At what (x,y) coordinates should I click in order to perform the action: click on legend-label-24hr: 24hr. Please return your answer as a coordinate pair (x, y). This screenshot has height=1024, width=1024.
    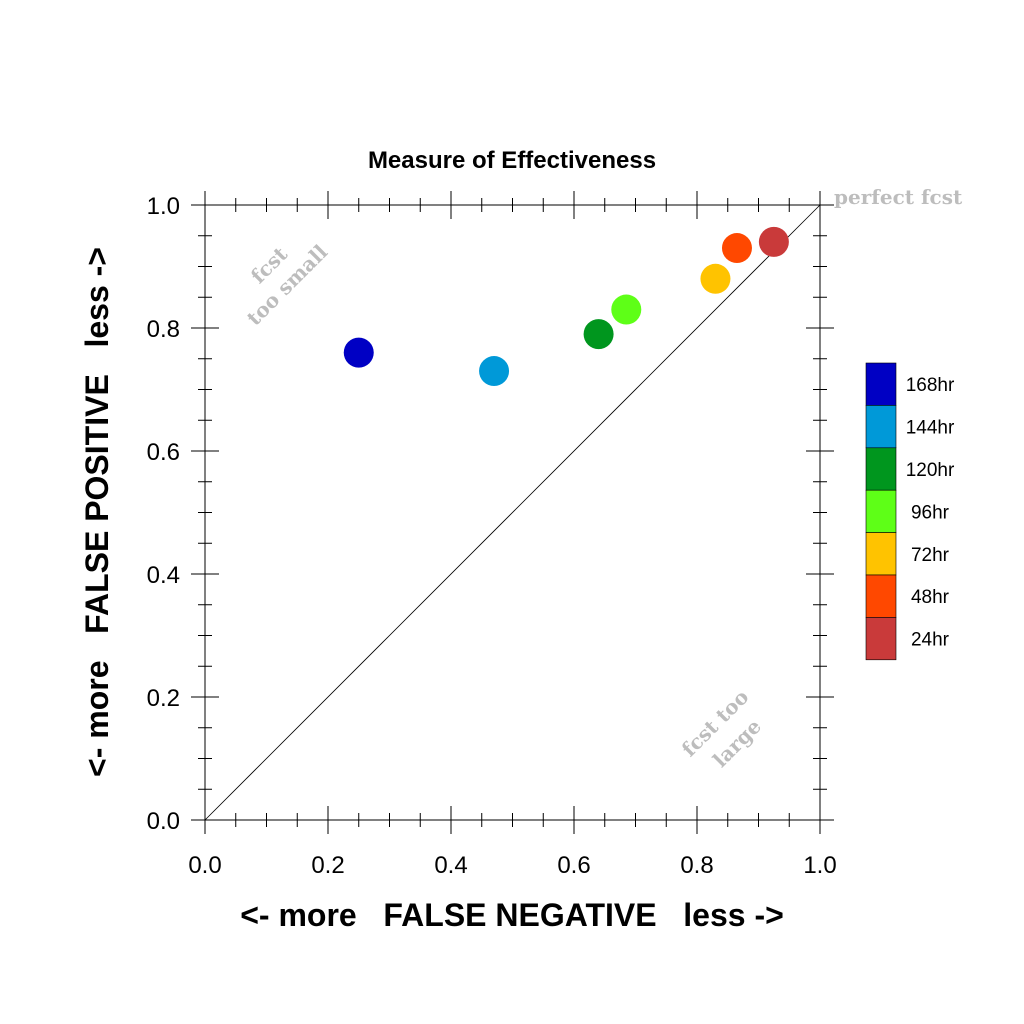
    Looking at the image, I should click on (930, 640).